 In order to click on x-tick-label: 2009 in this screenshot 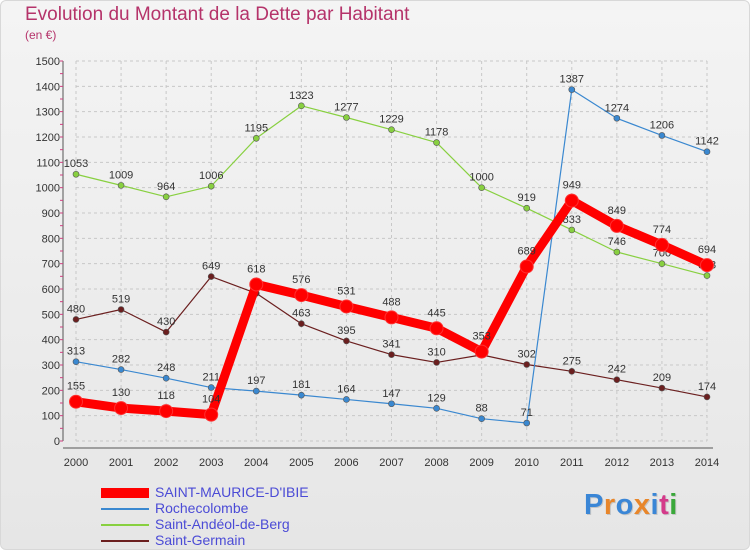, I will do `click(481, 463)`.